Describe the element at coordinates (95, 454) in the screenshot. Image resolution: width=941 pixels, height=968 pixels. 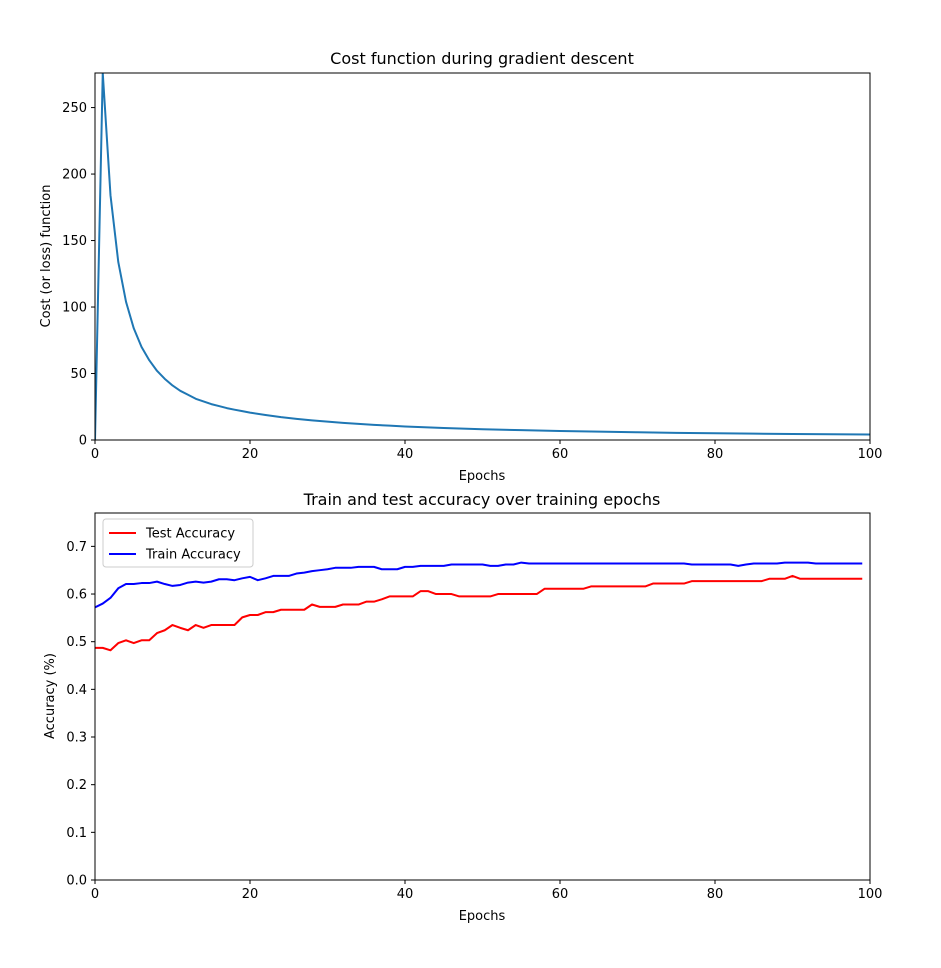
I see `cost-chart-xtick-label: 0` at that location.